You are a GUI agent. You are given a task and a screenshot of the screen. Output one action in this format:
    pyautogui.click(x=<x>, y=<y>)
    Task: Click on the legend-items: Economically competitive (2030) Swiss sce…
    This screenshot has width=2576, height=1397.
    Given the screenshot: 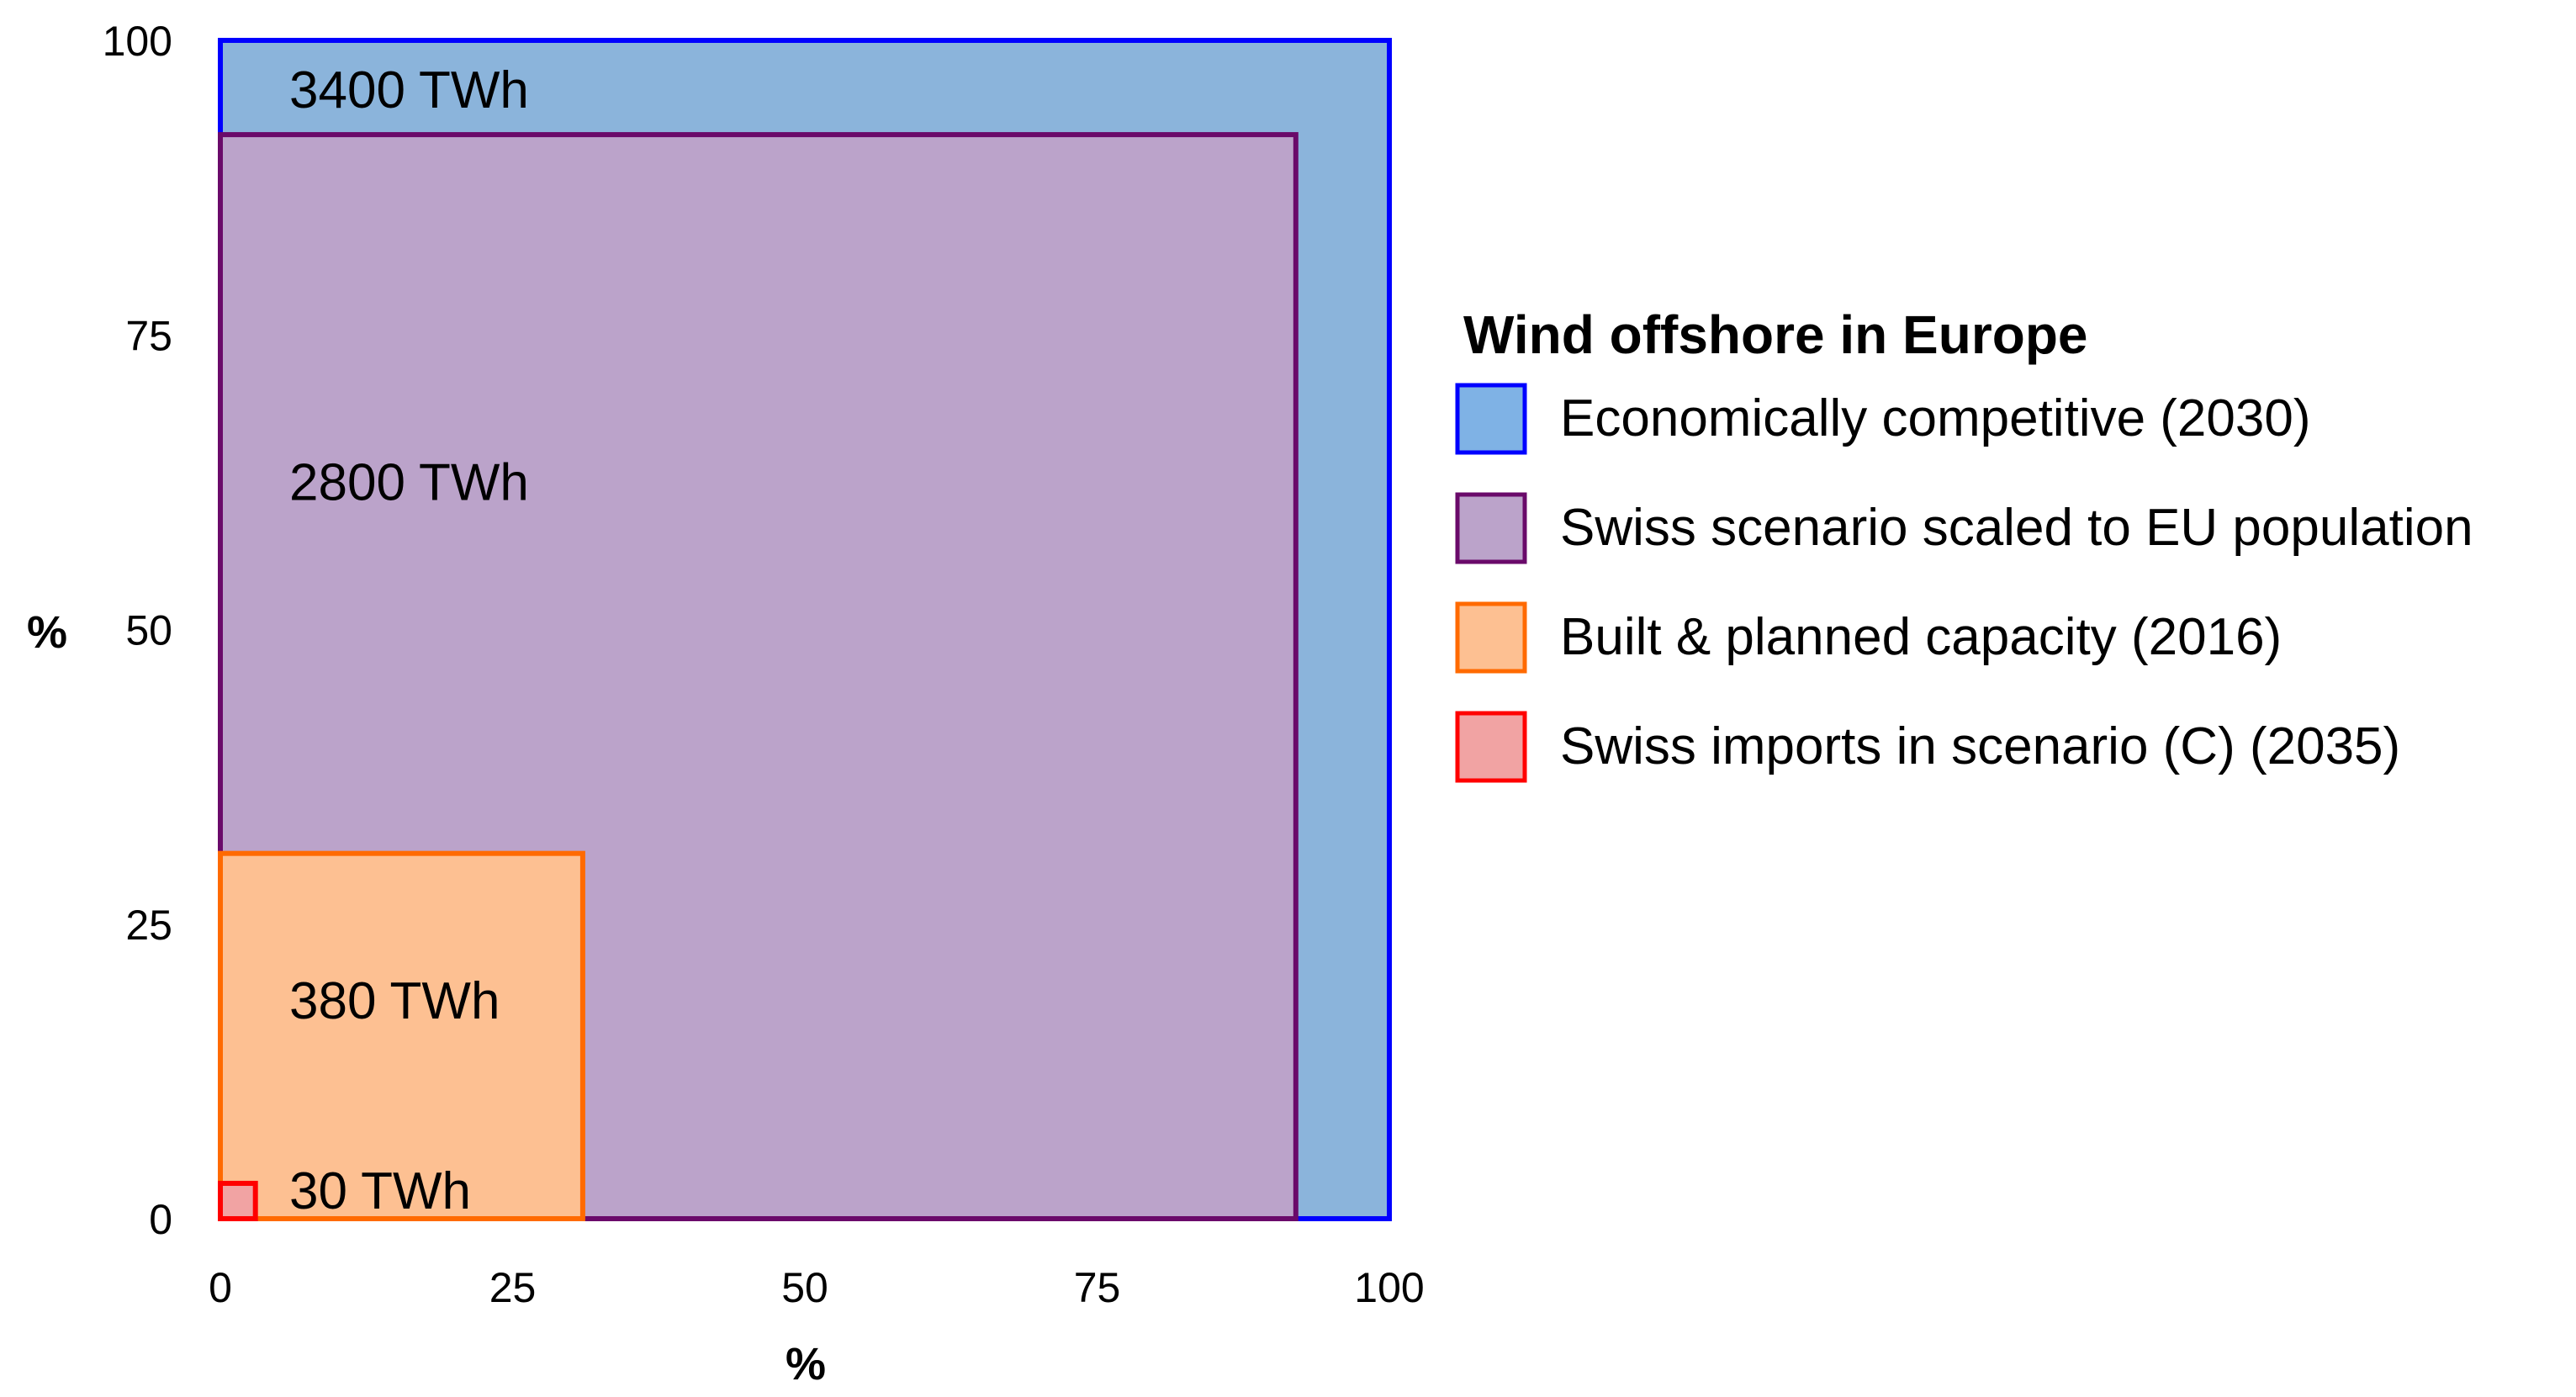 What is the action you would take?
    pyautogui.click(x=1964, y=583)
    